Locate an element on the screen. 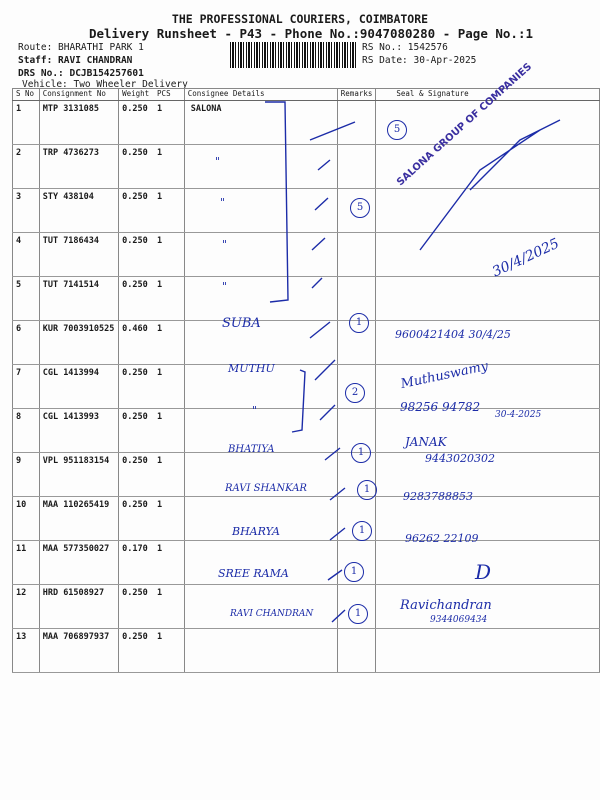  col-seal: Seal & Signature is located at coordinates (487, 94).